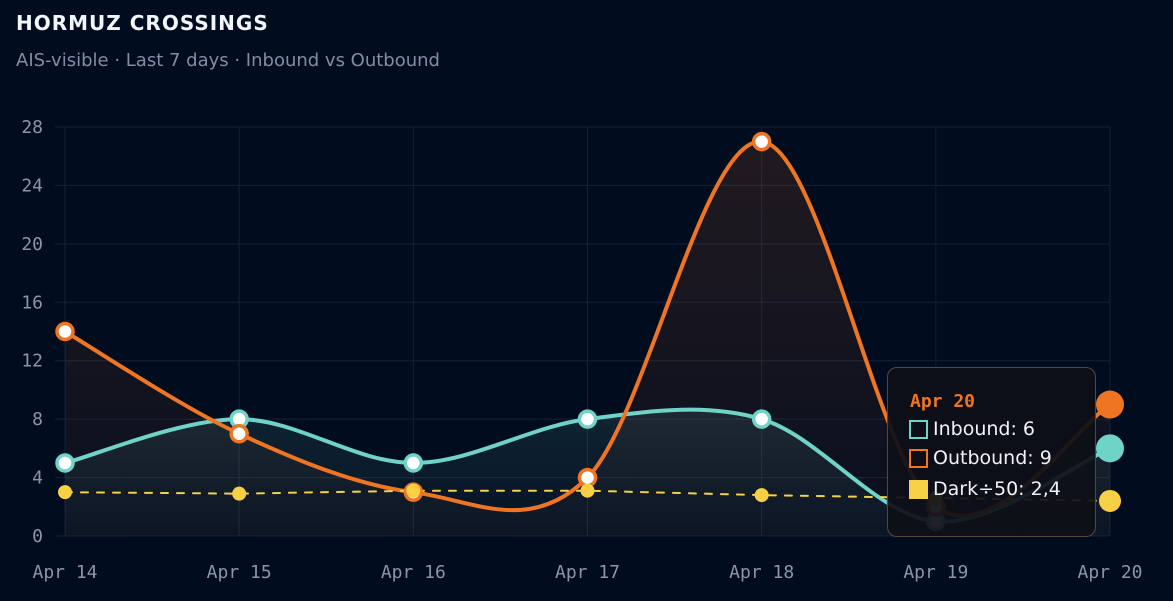 The image size is (1173, 601). What do you see at coordinates (32, 127) in the screenshot?
I see `y-tick-label: 28` at bounding box center [32, 127].